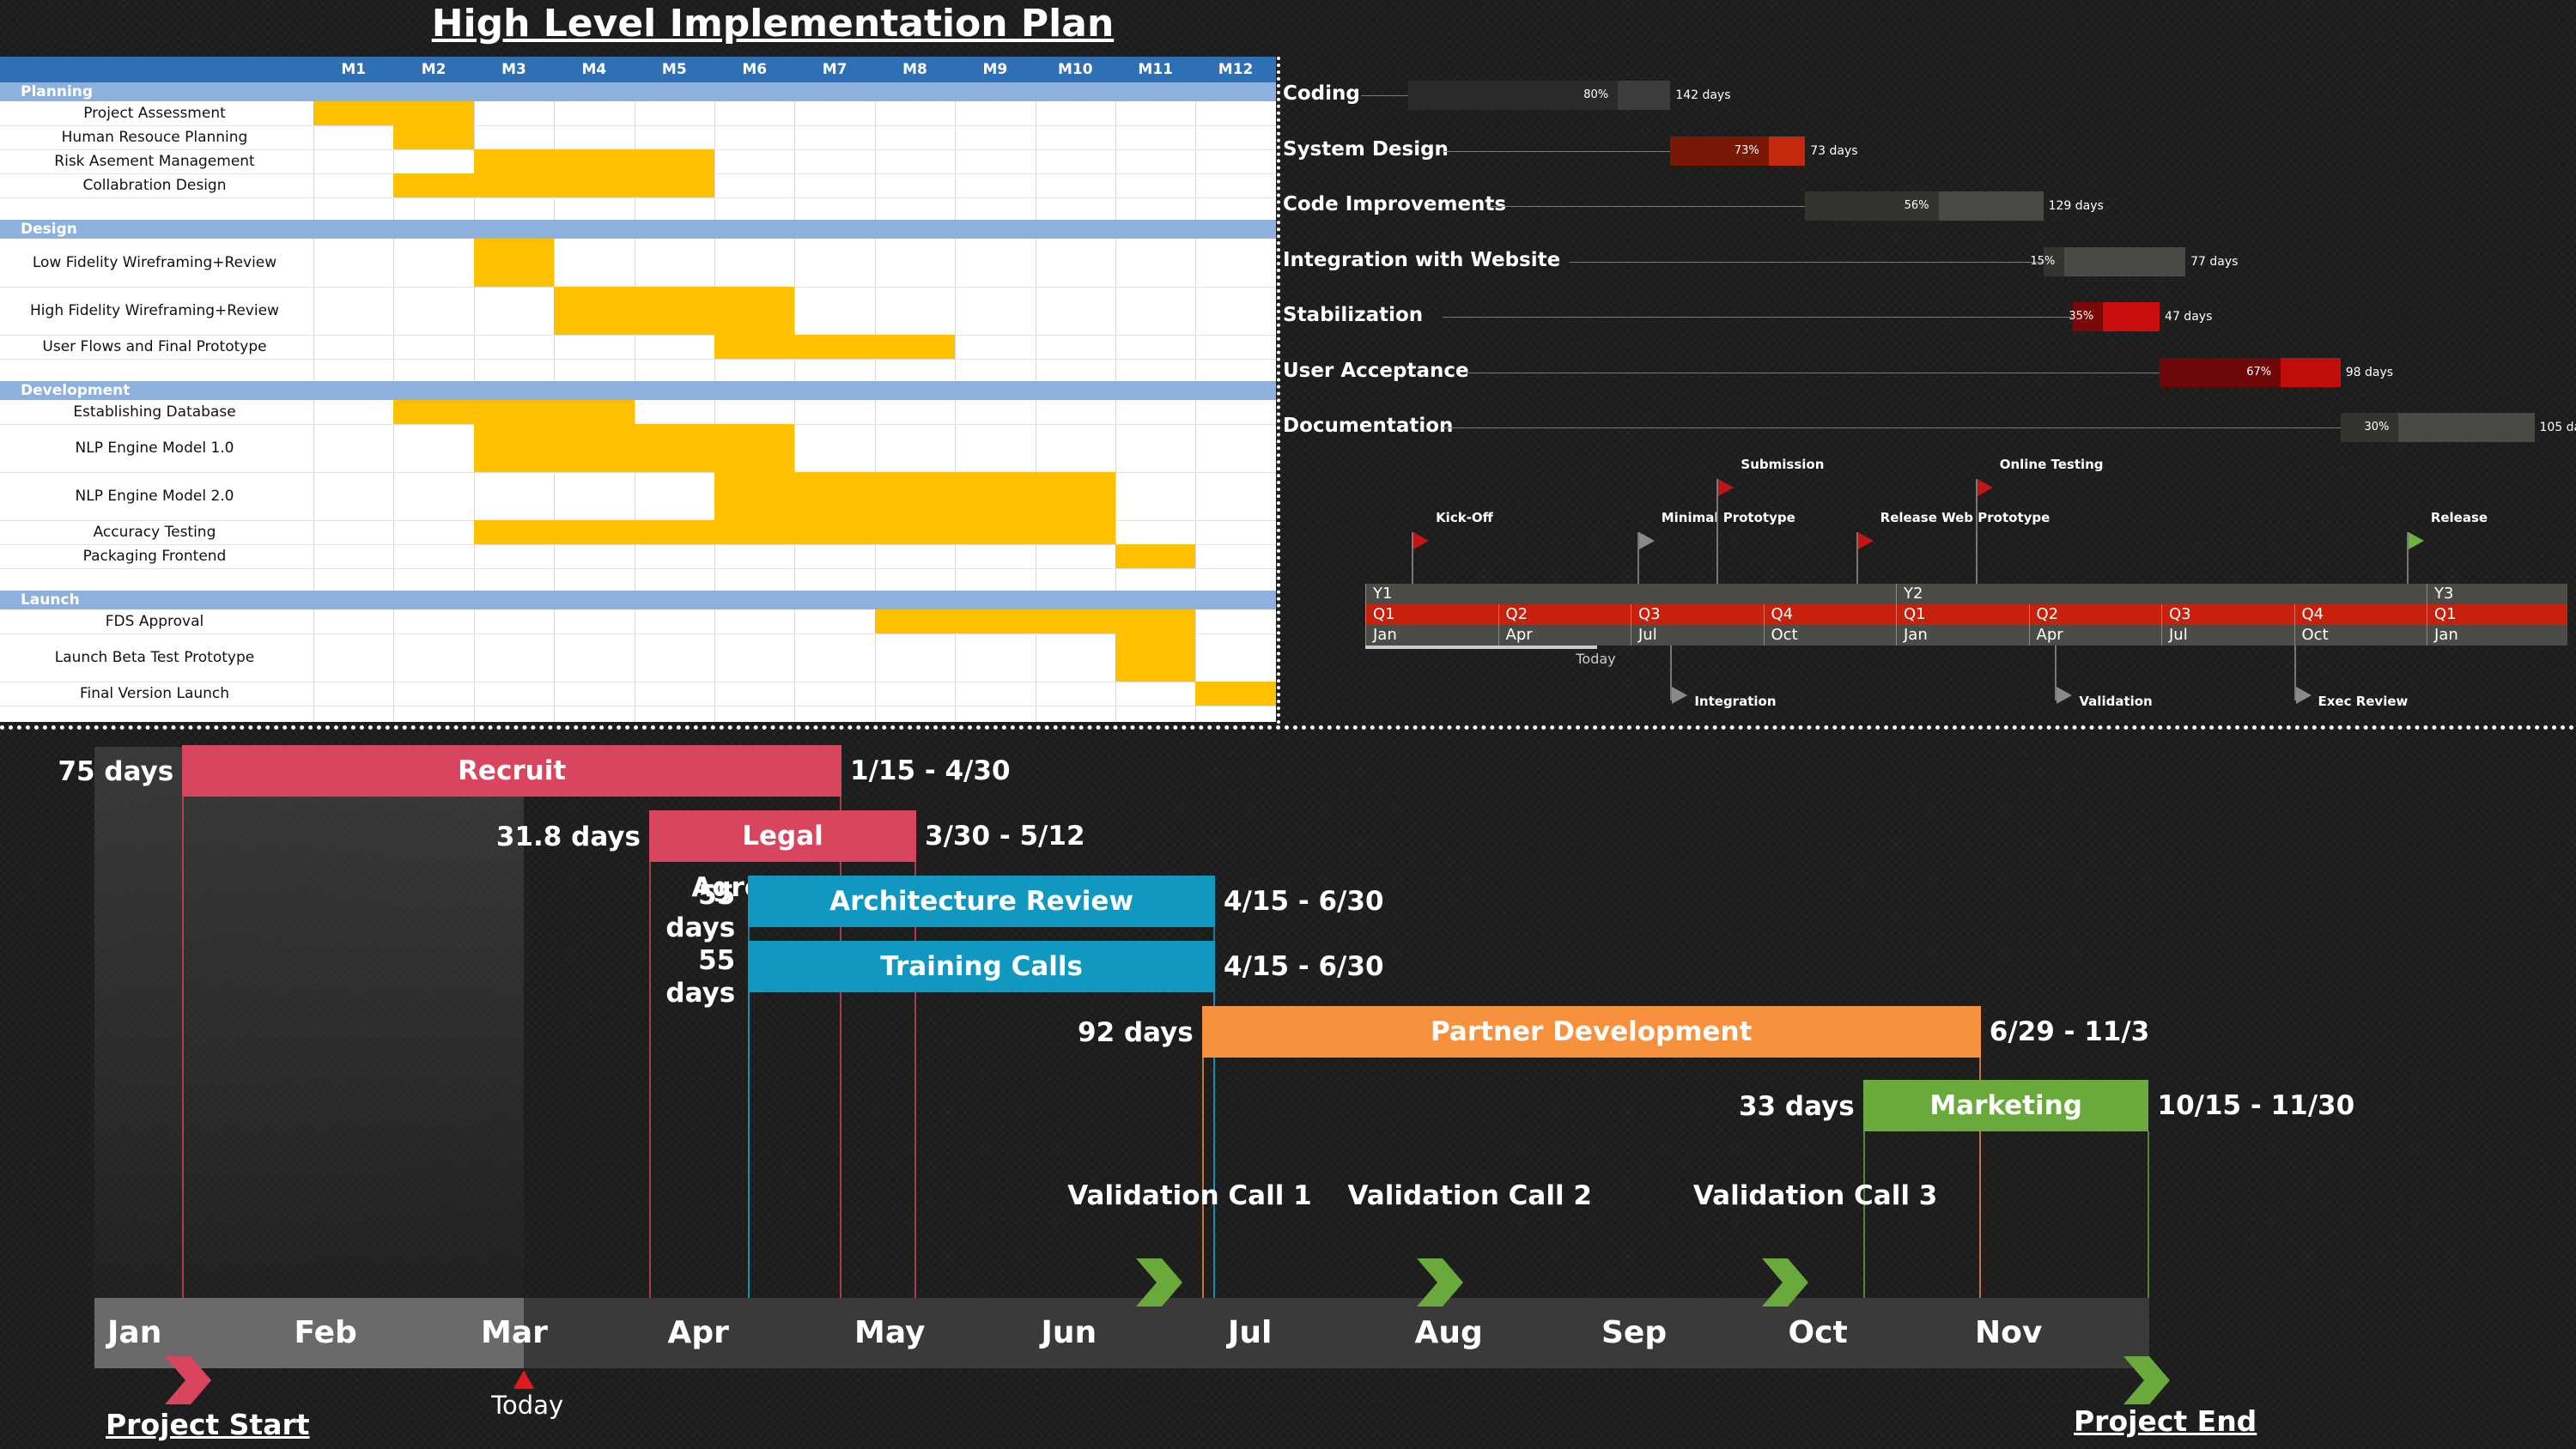 The height and width of the screenshot is (1449, 2576). Describe the element at coordinates (1818, 1332) in the screenshot. I see `month-axis-label: Oct` at that location.